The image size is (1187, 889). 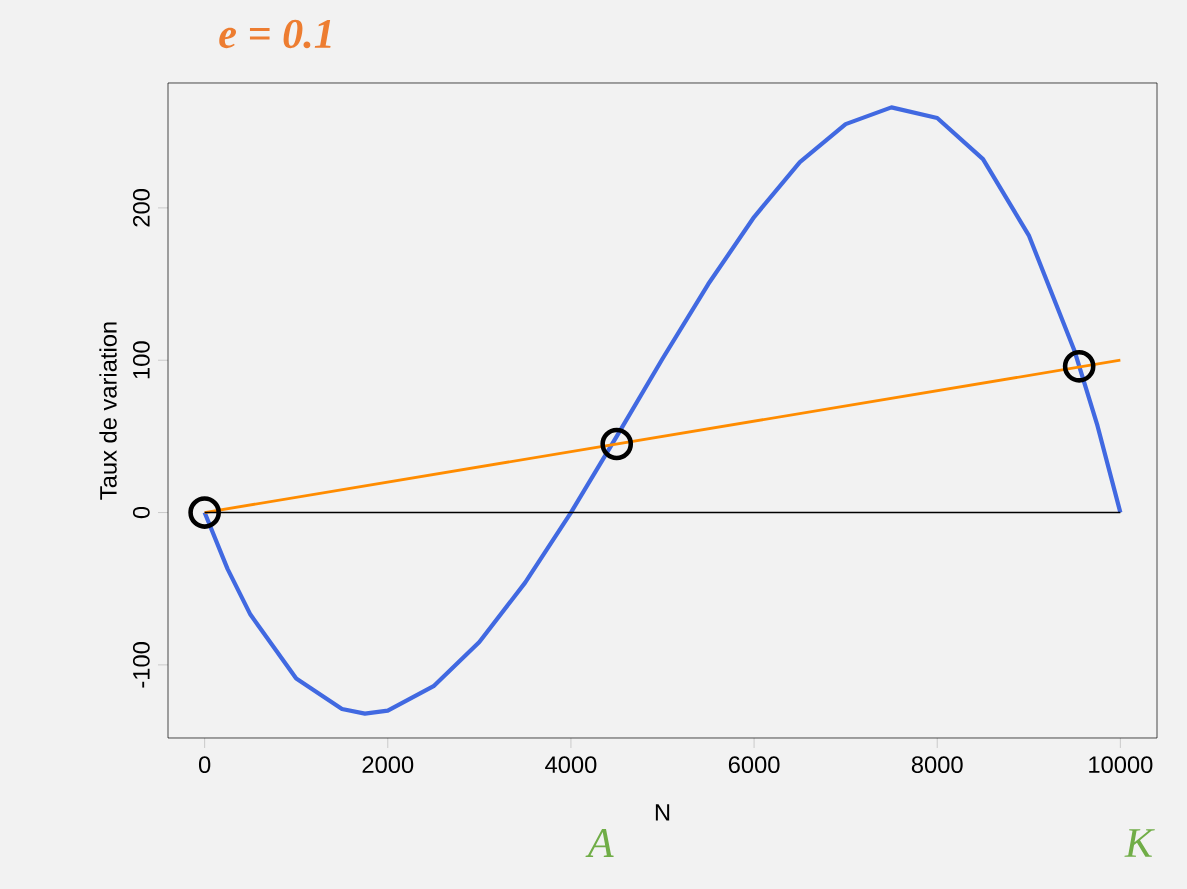 I want to click on y-axis-title: Taux de variation, so click(x=108, y=411).